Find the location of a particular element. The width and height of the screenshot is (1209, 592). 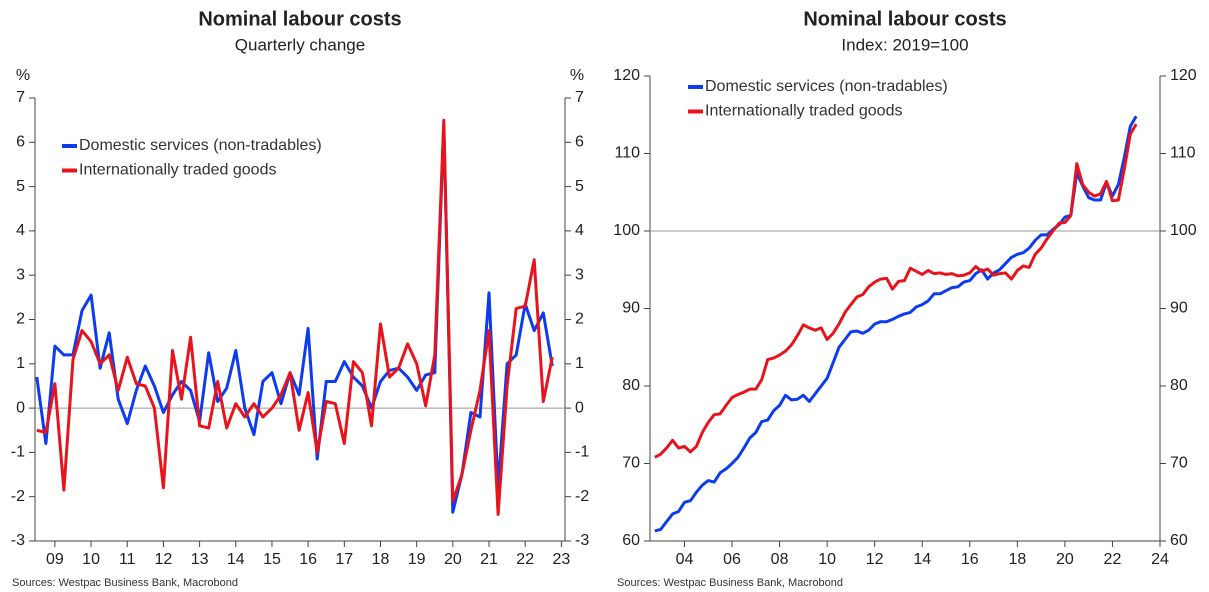

y2-tick-label: 4 is located at coordinates (579, 230).